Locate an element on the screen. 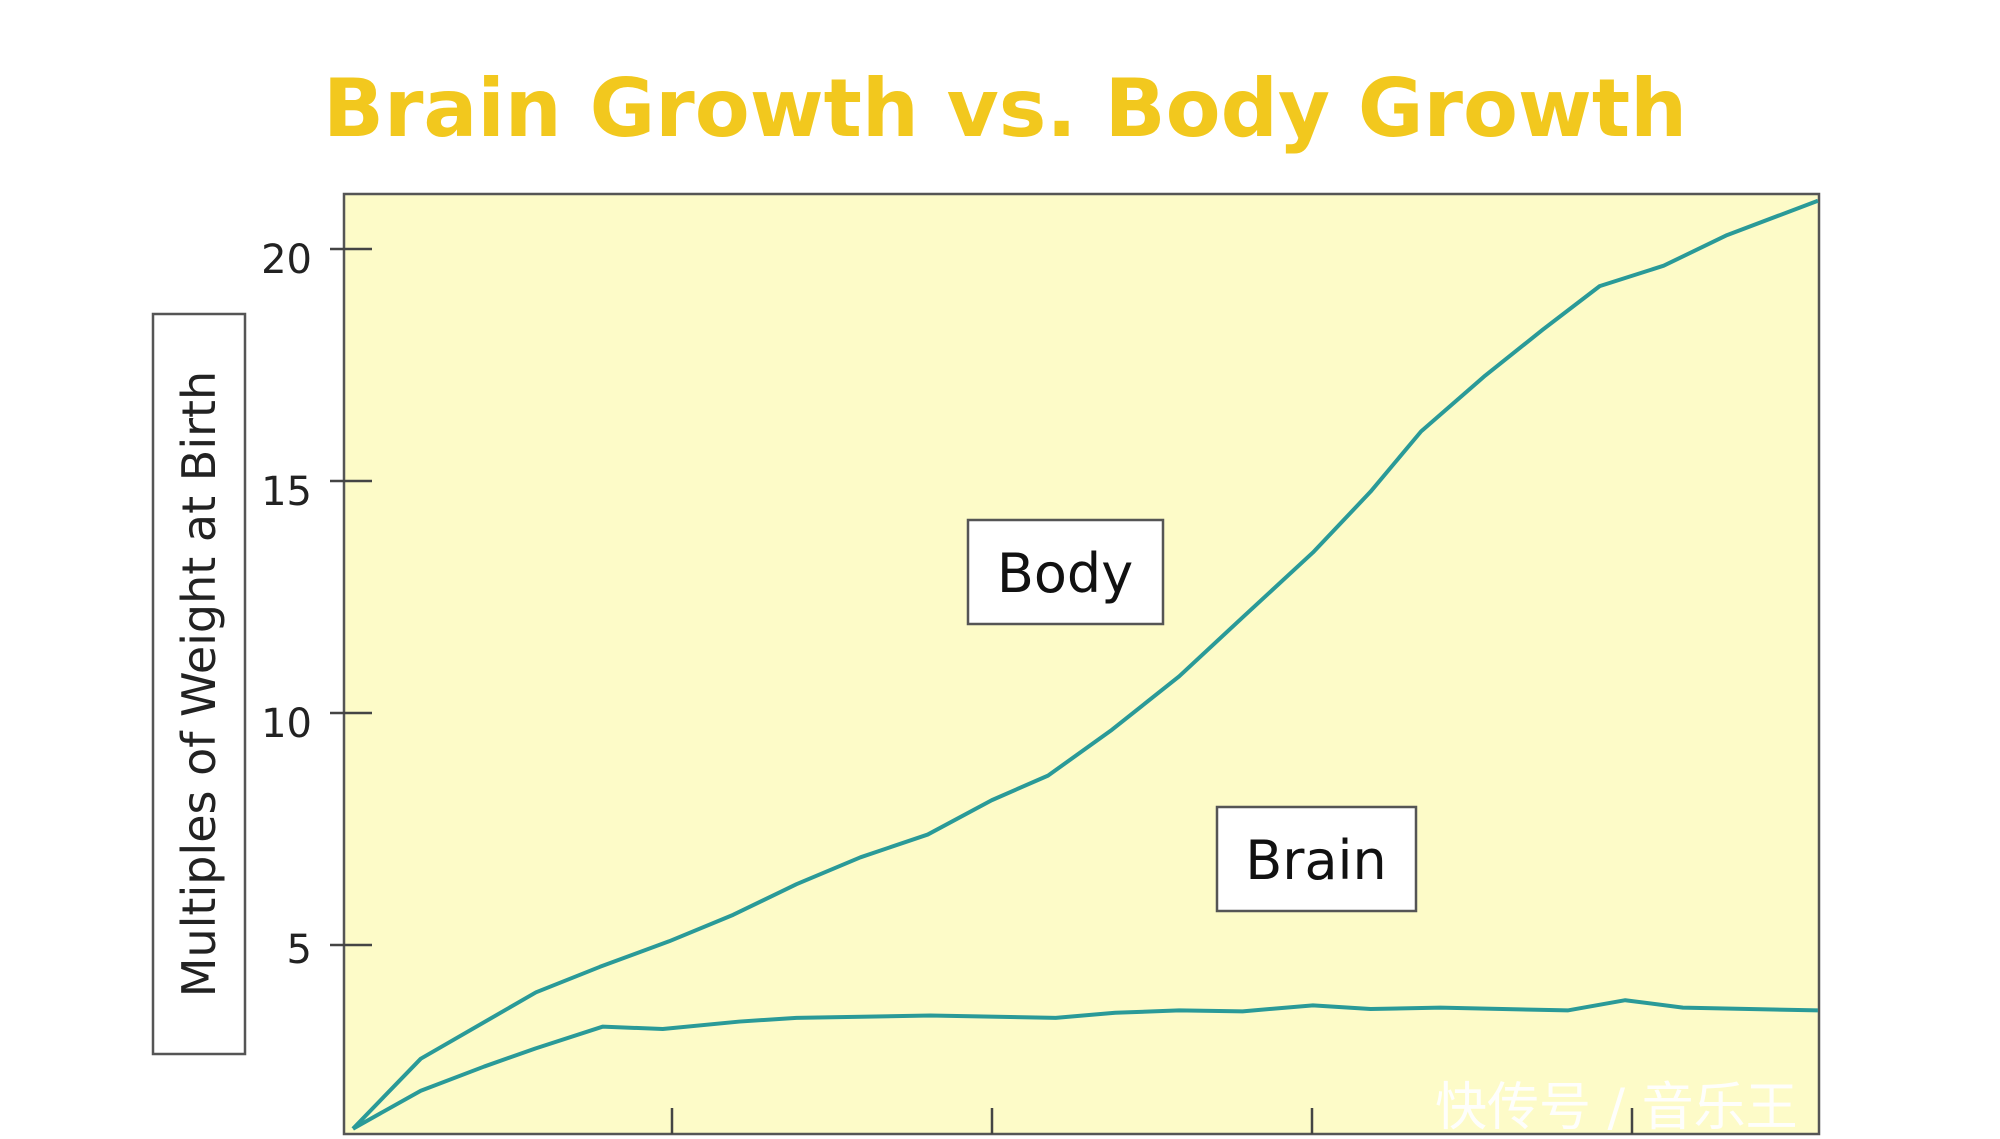 This screenshot has height=1139, width=2000. brain-annotation: Brain is located at coordinates (1316, 859).